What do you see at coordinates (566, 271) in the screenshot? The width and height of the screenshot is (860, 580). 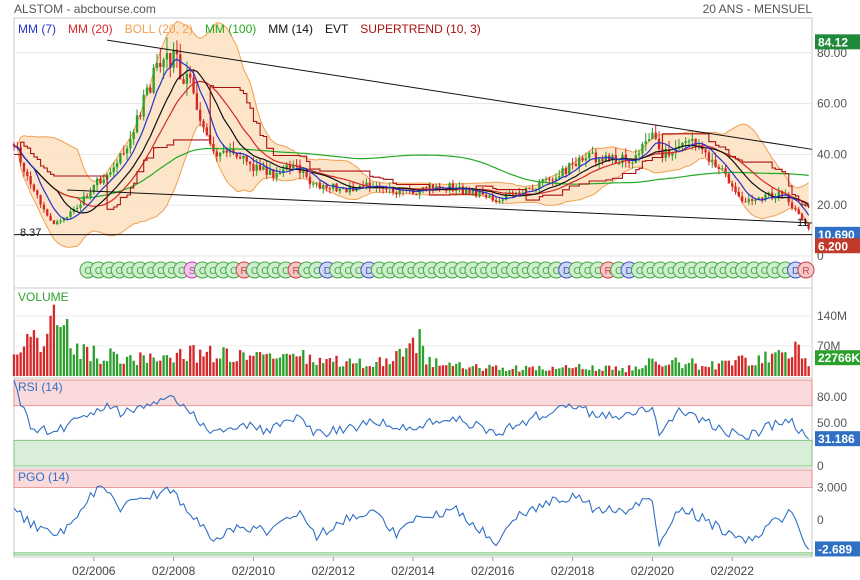 I see `signal-marker-letter: D` at bounding box center [566, 271].